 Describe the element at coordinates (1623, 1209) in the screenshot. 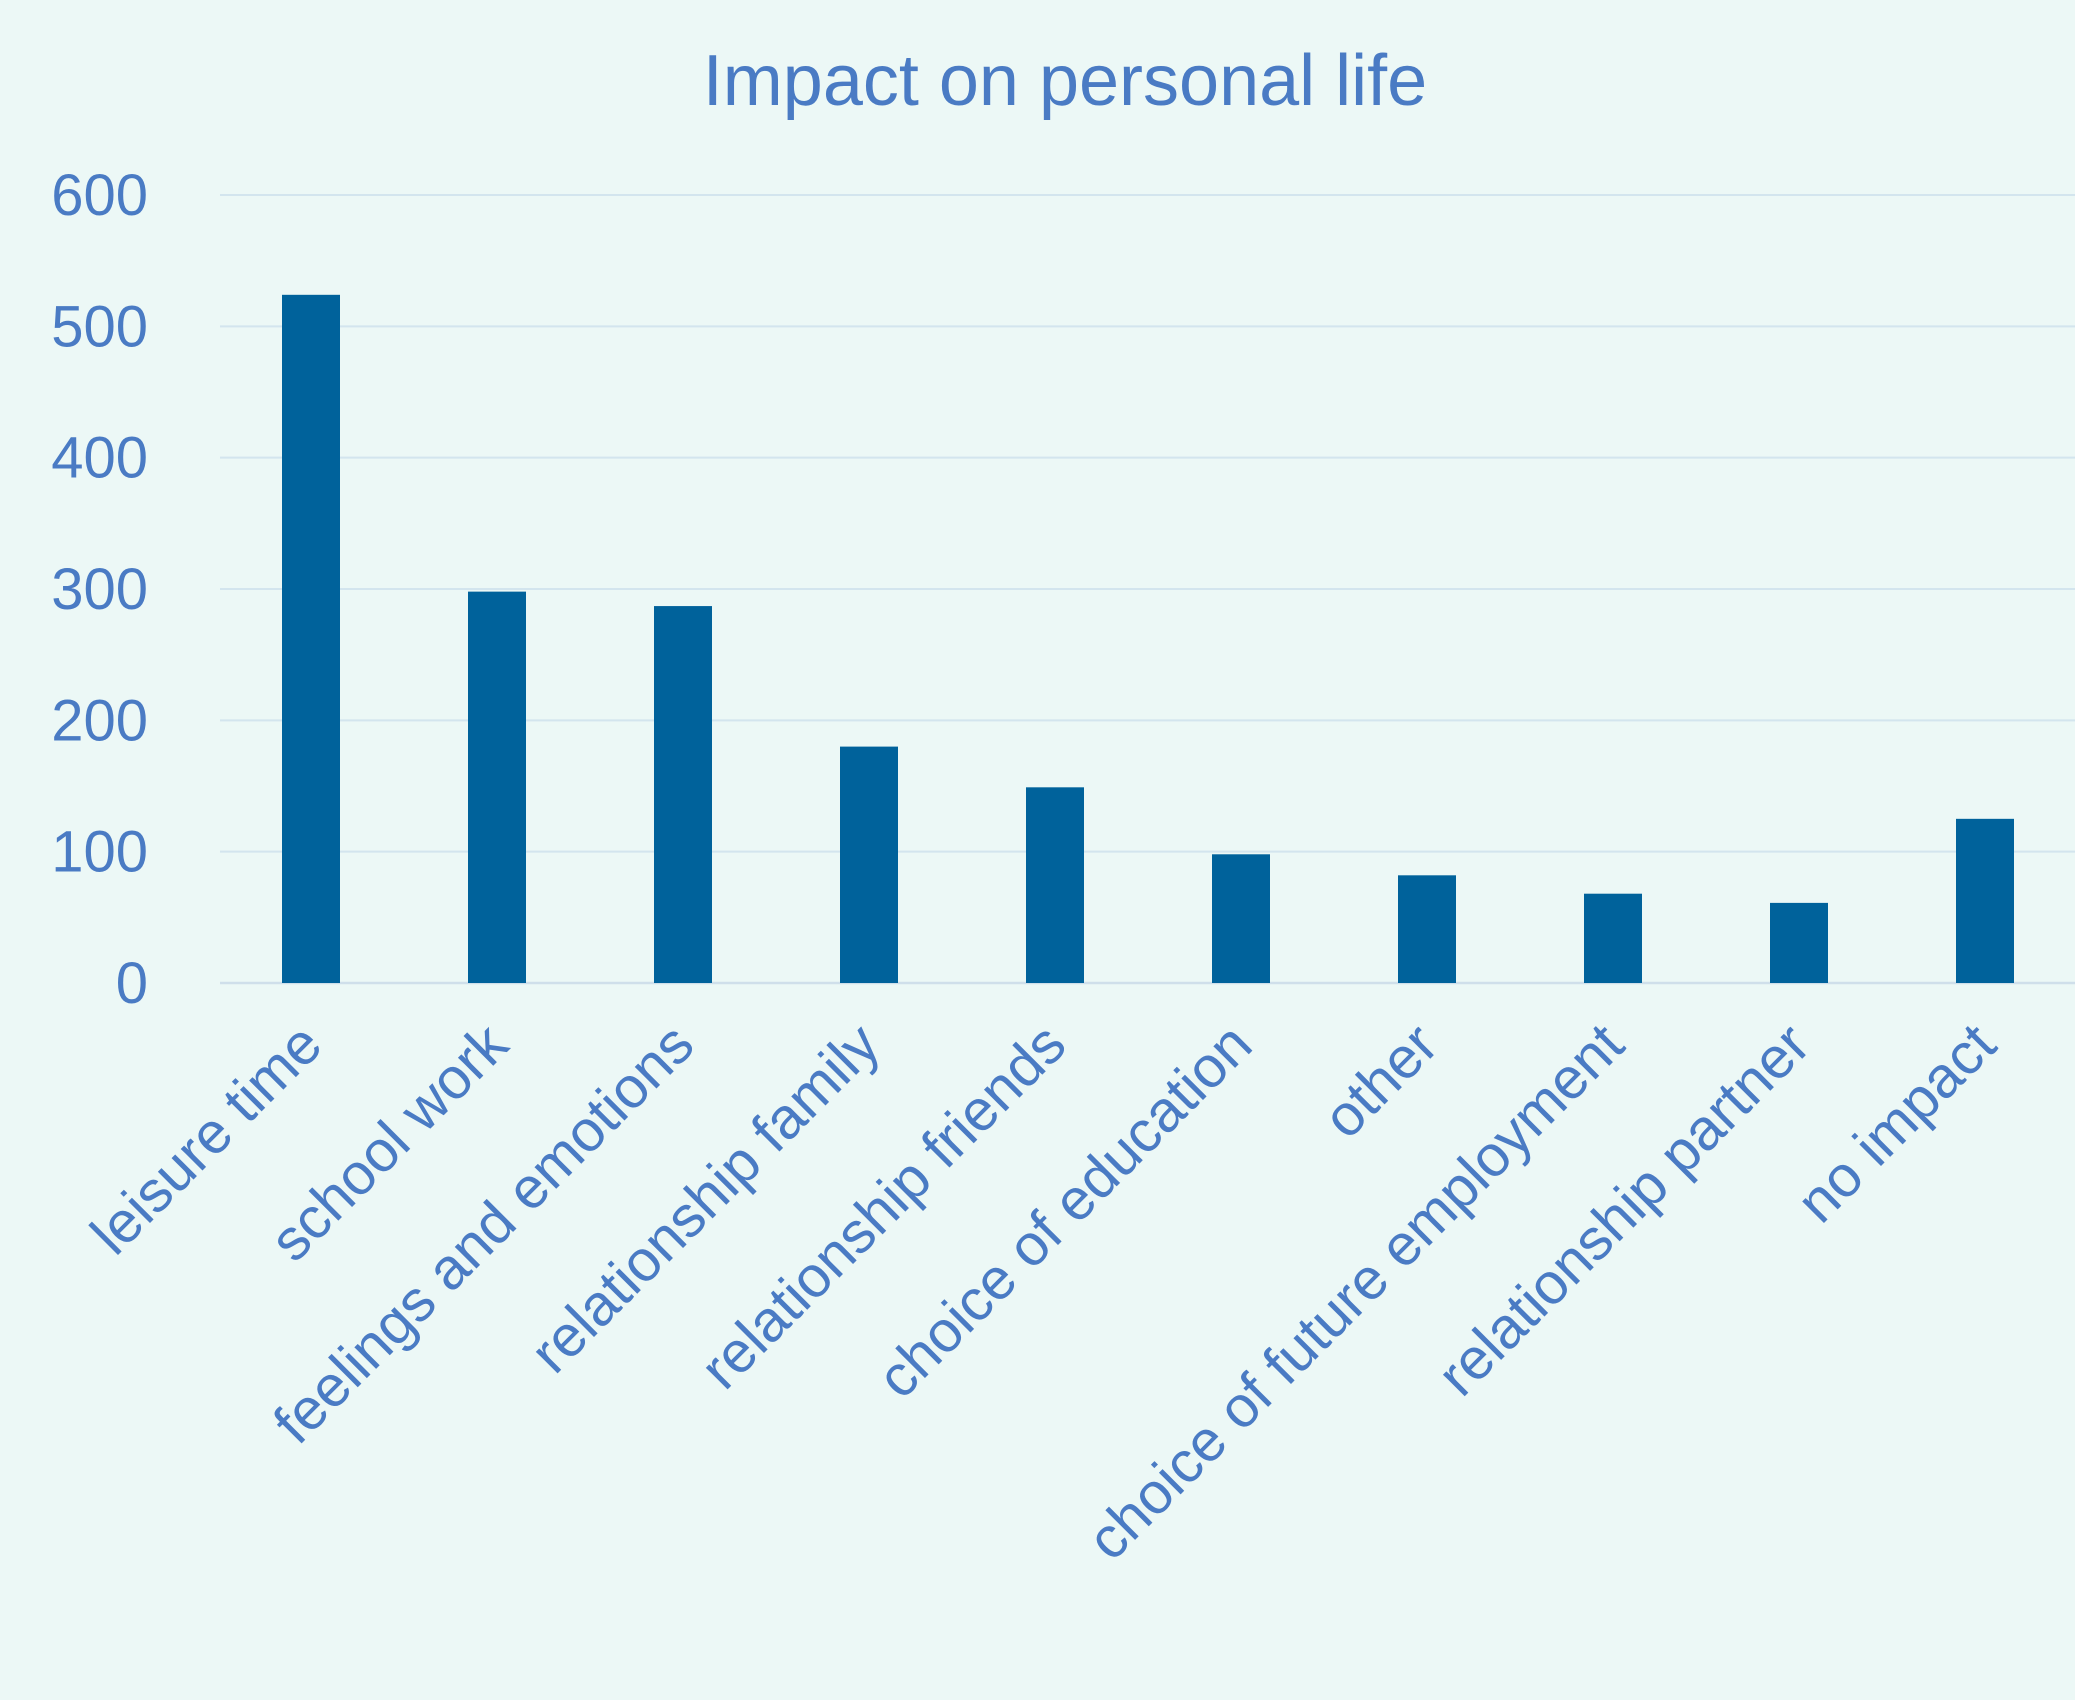

I see `x-tick-label-relationship-partner: relationship partner` at that location.